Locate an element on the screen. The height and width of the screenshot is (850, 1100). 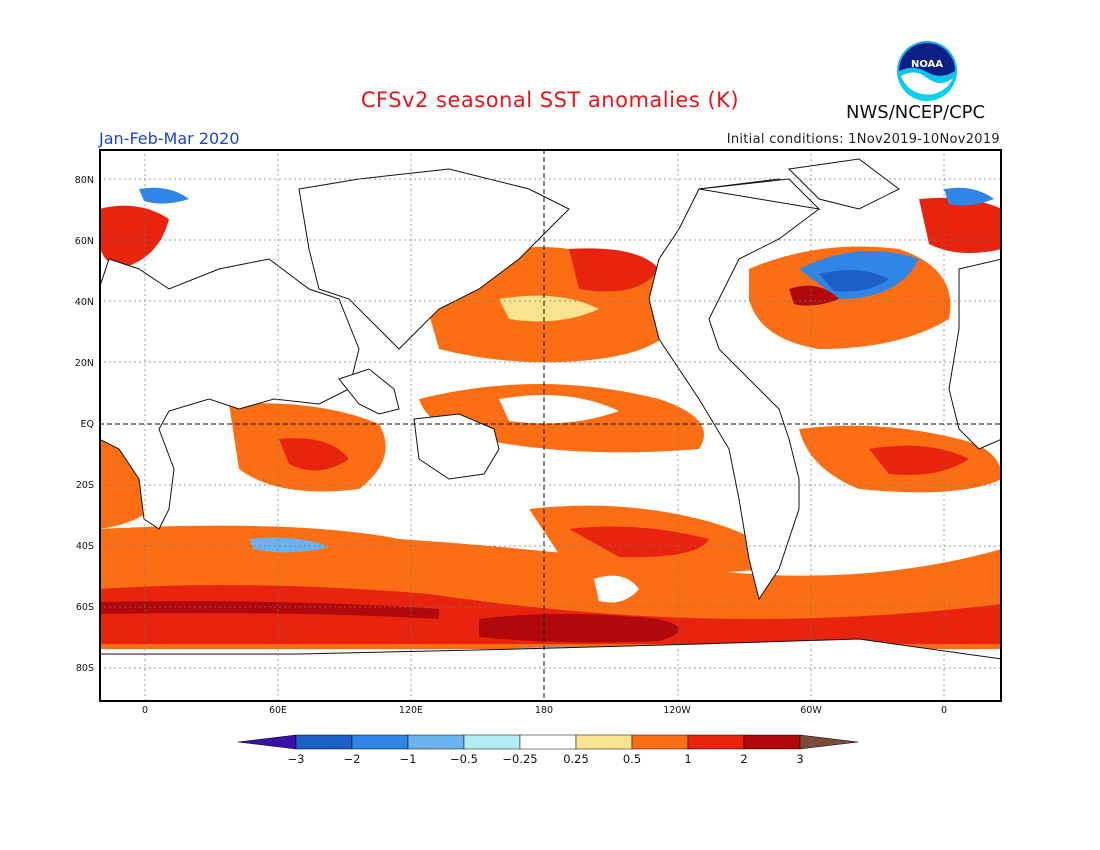
lat-label: EQ is located at coordinates (87, 424).